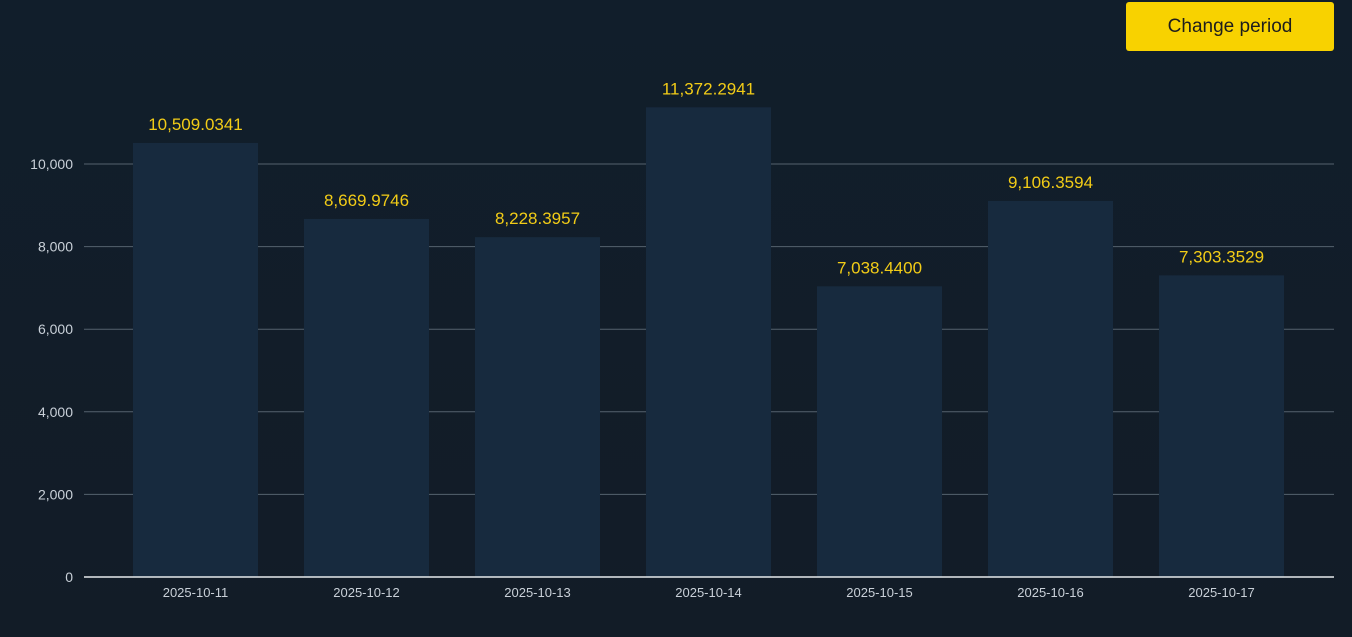 The width and height of the screenshot is (1352, 637). Describe the element at coordinates (708, 88) in the screenshot. I see `data-label: 11,372.2941` at that location.